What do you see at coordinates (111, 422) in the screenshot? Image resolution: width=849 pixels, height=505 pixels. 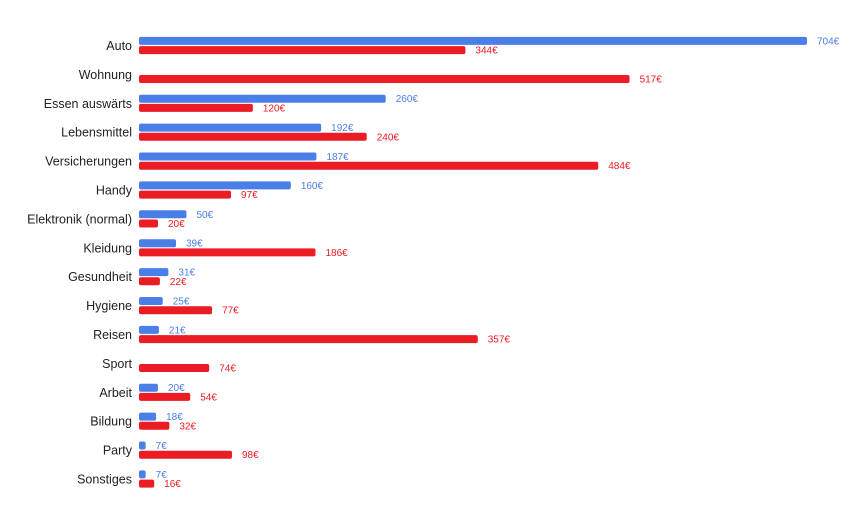 I see `category-label-bildung: Bildung` at bounding box center [111, 422].